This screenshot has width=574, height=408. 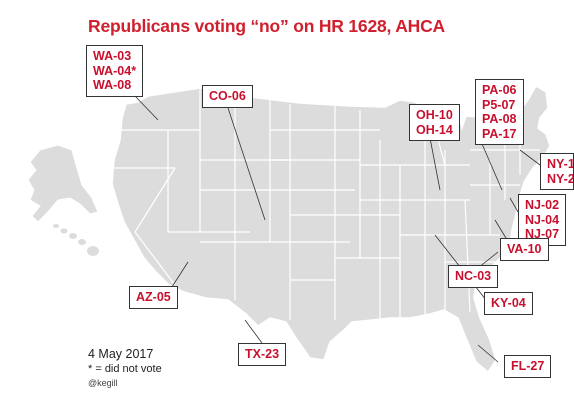 I want to click on label-line: NC-03, so click(x=473, y=276).